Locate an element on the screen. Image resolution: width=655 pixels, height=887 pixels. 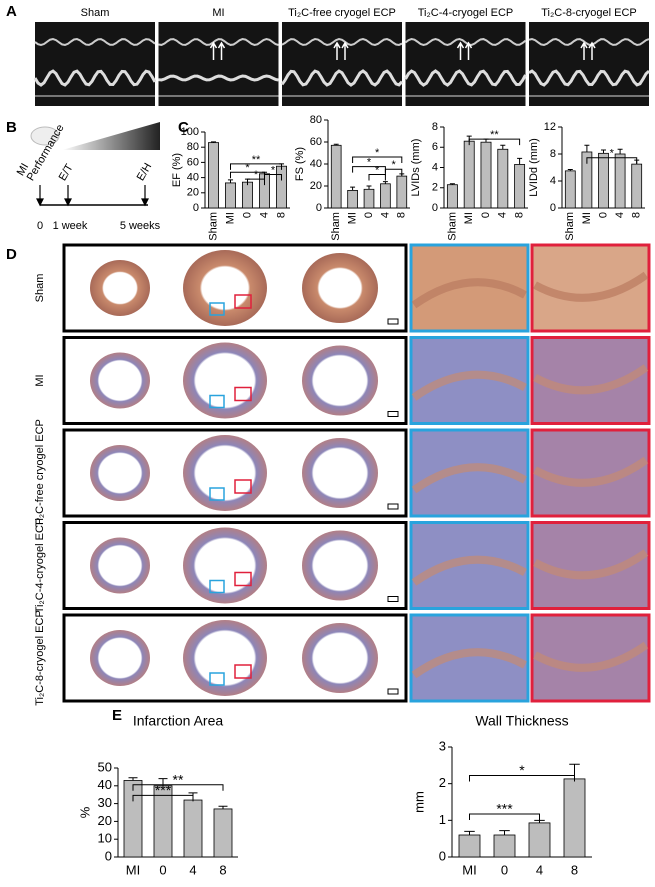
histology-row-label: MI is located at coordinates (40, 380).